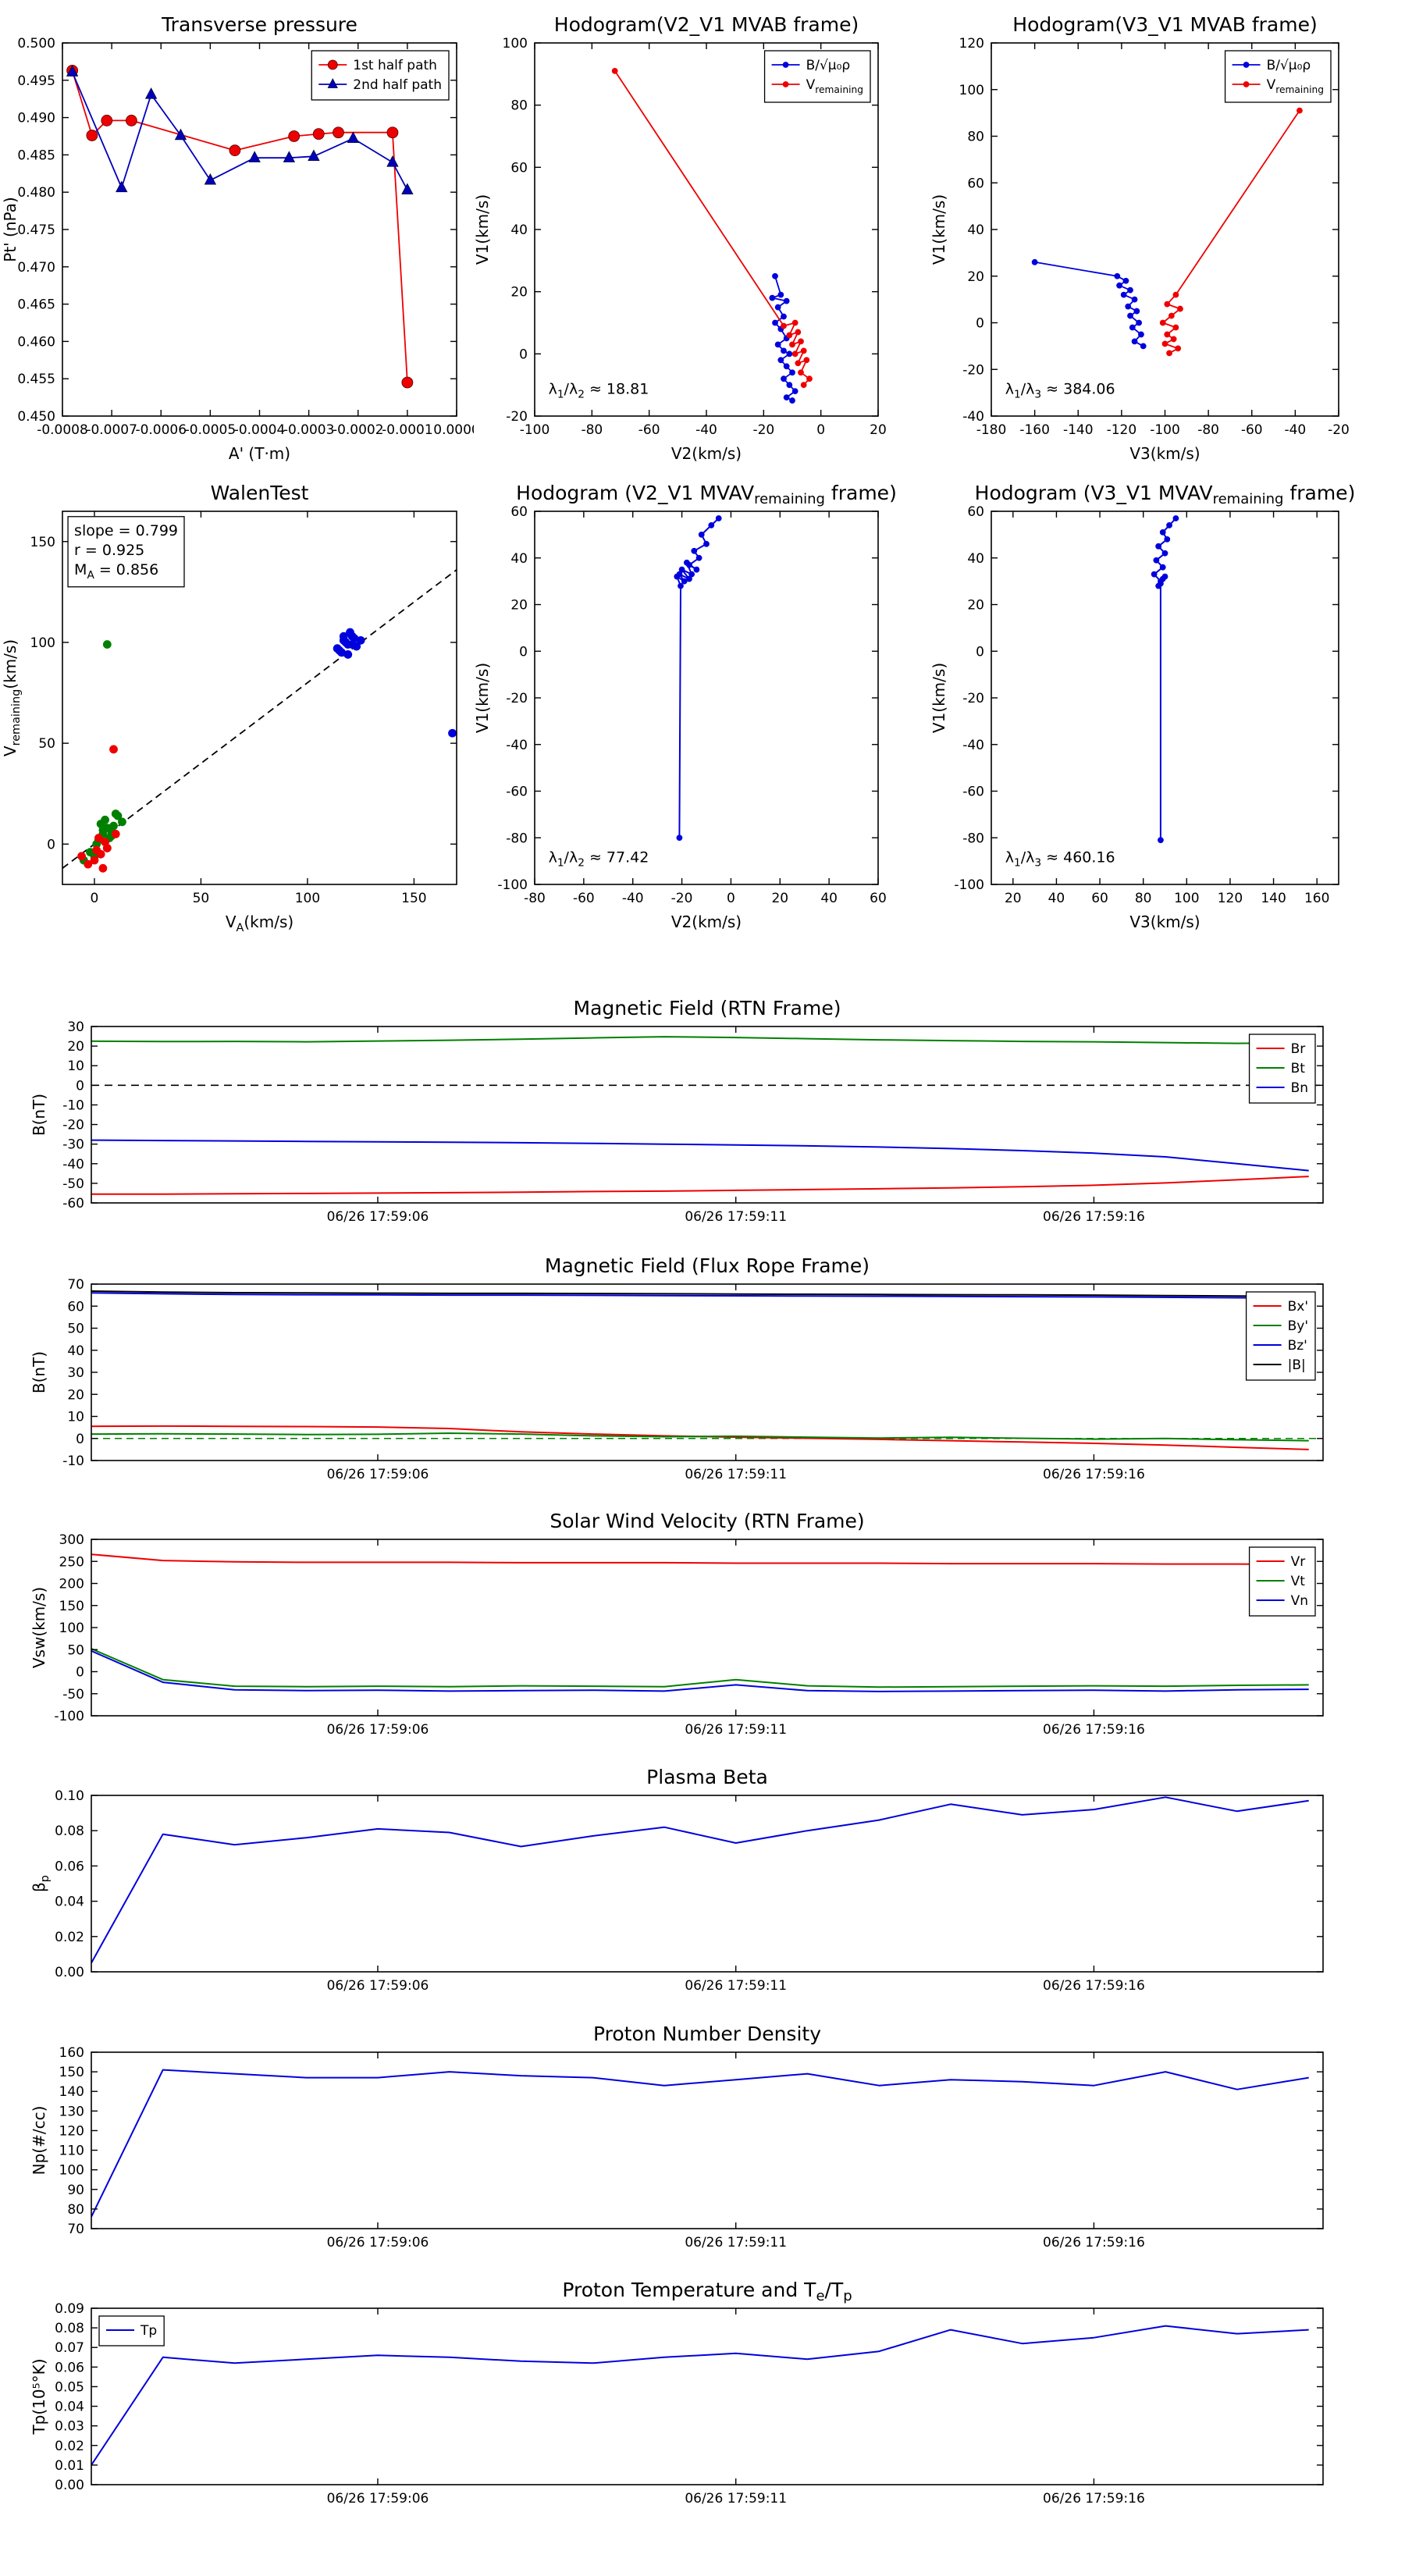 The image size is (1405, 2576). I want to click on svg-text: V3(km/s), so click(1164, 454).